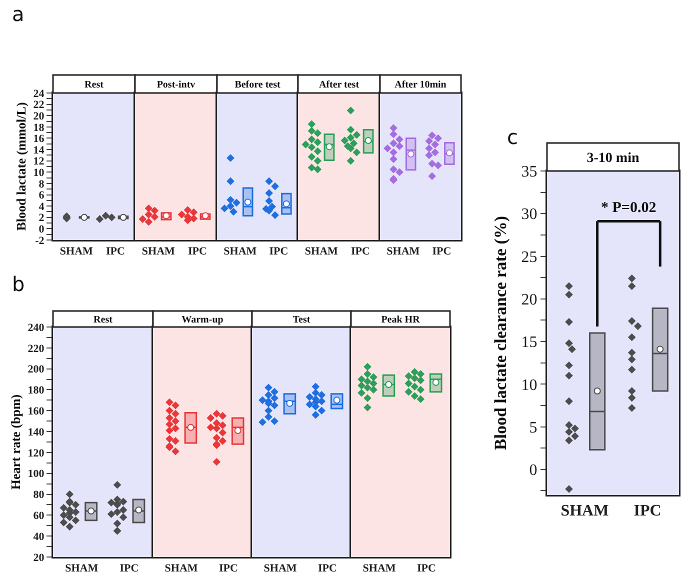  What do you see at coordinates (40, 240) in the screenshot?
I see `y-tick-label: -2` at bounding box center [40, 240].